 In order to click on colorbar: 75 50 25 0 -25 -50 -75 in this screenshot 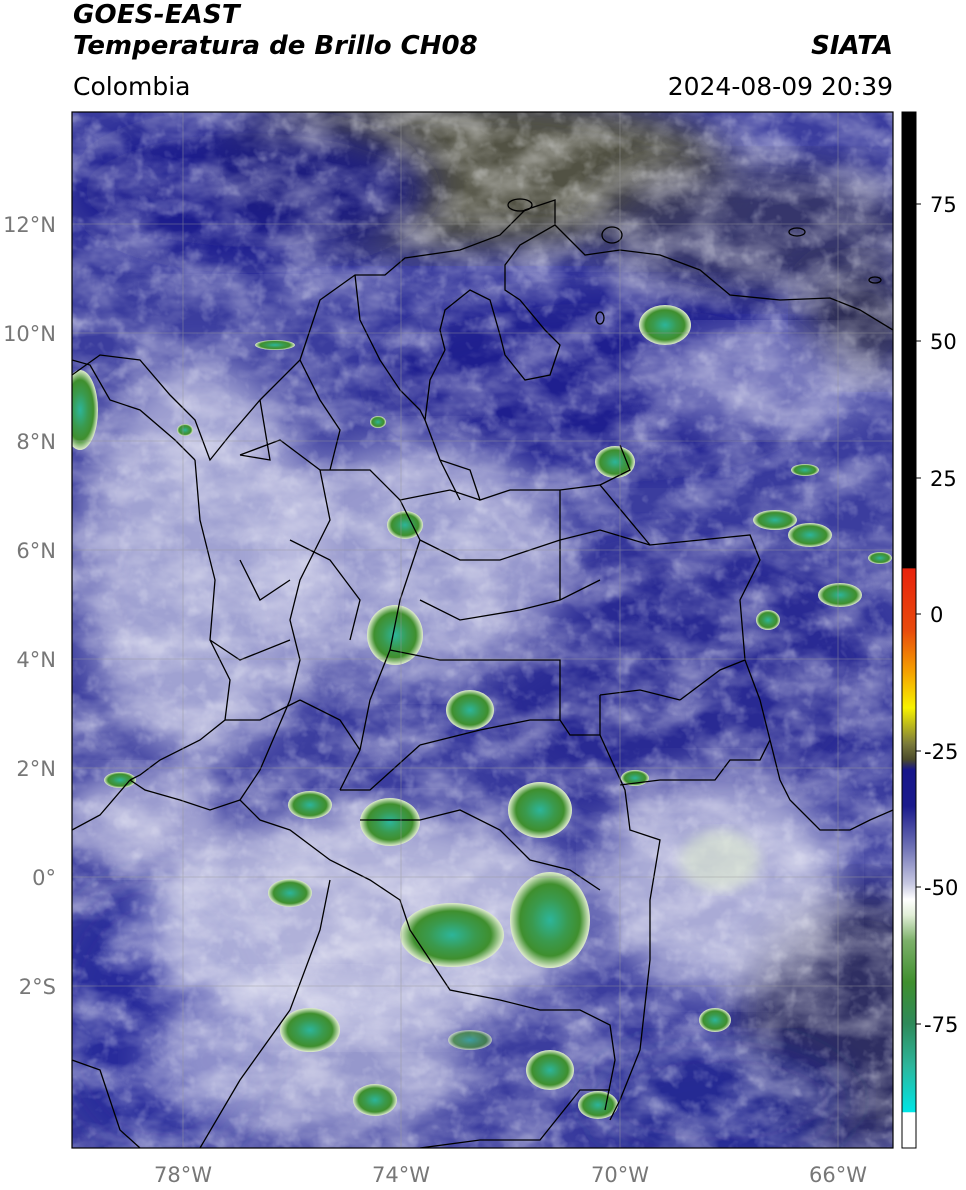, I will do `click(929, 630)`.